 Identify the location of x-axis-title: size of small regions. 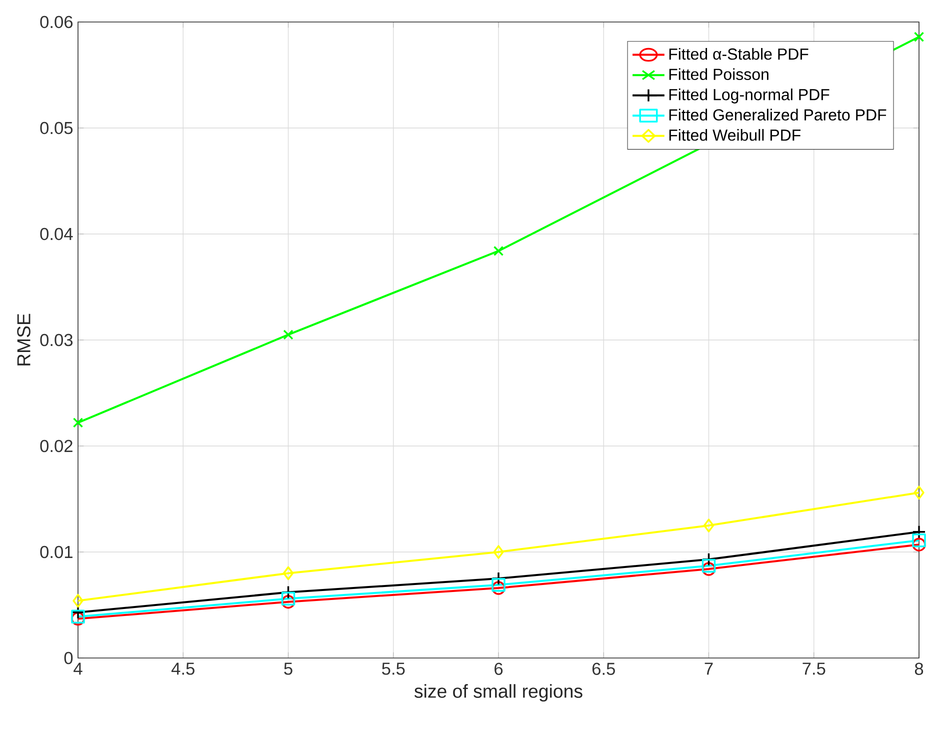
(498, 693).